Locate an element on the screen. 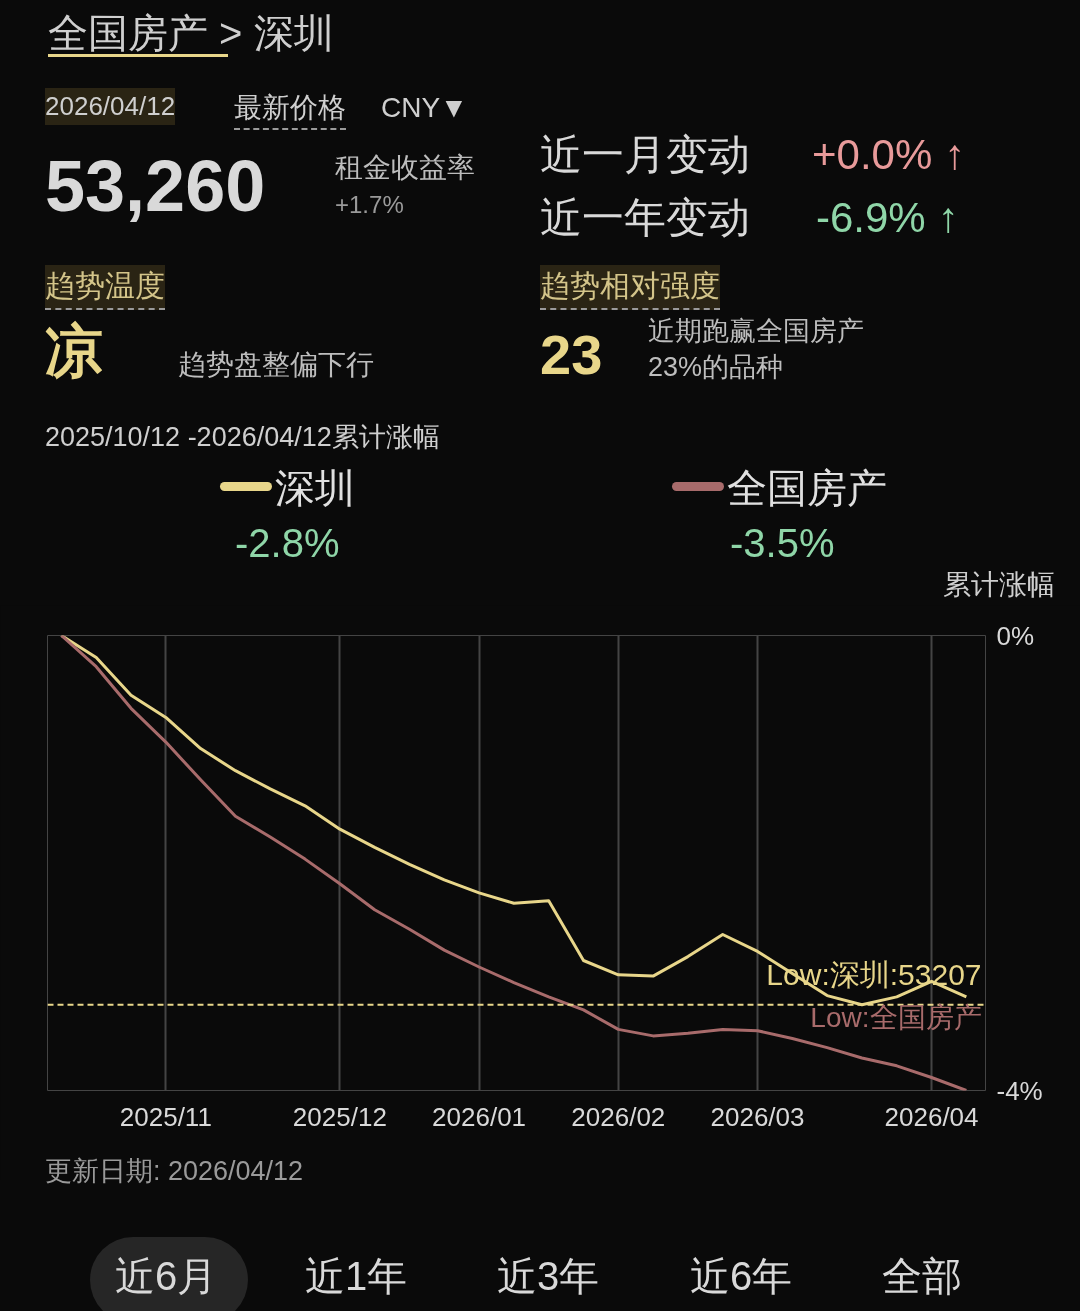  legend-label: 深圳 is located at coordinates (315, 488).